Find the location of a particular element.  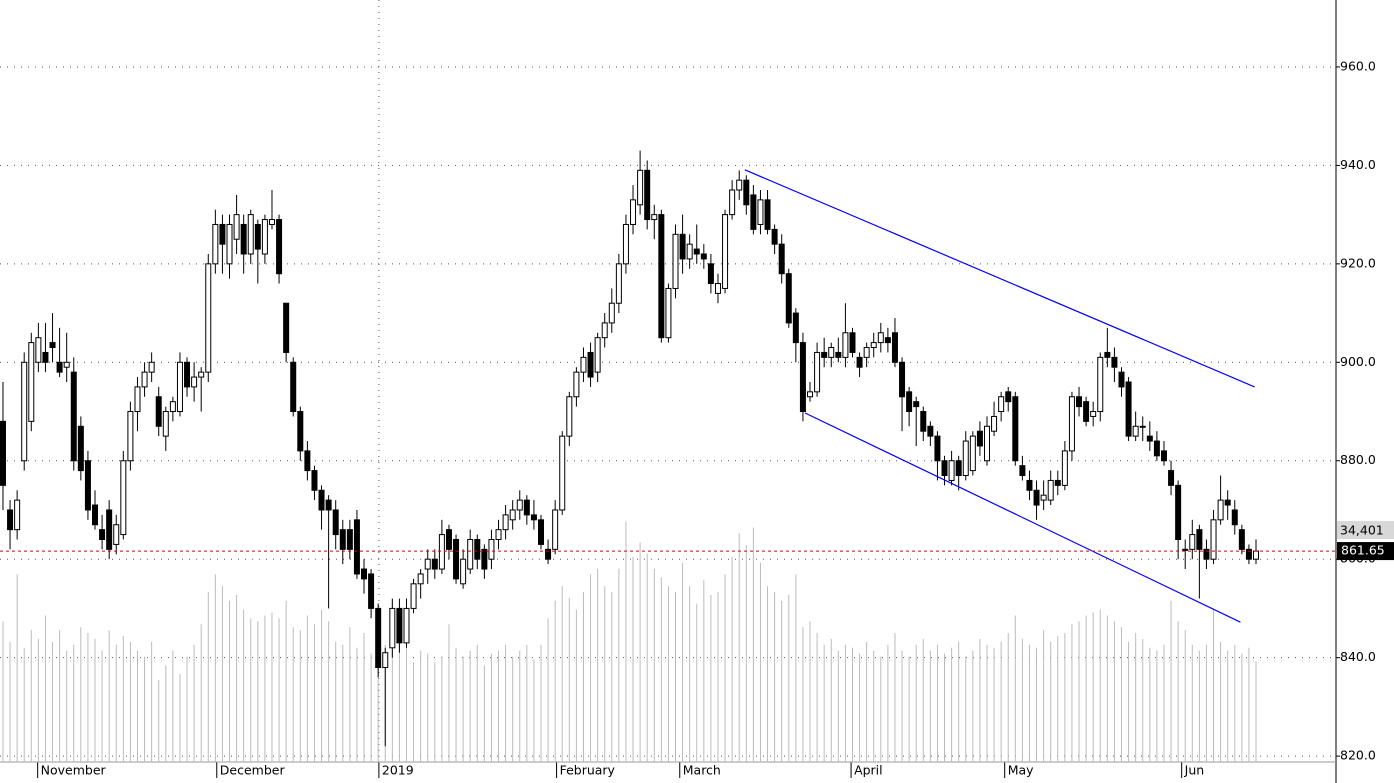

trendline is located at coordinates (999, 278).